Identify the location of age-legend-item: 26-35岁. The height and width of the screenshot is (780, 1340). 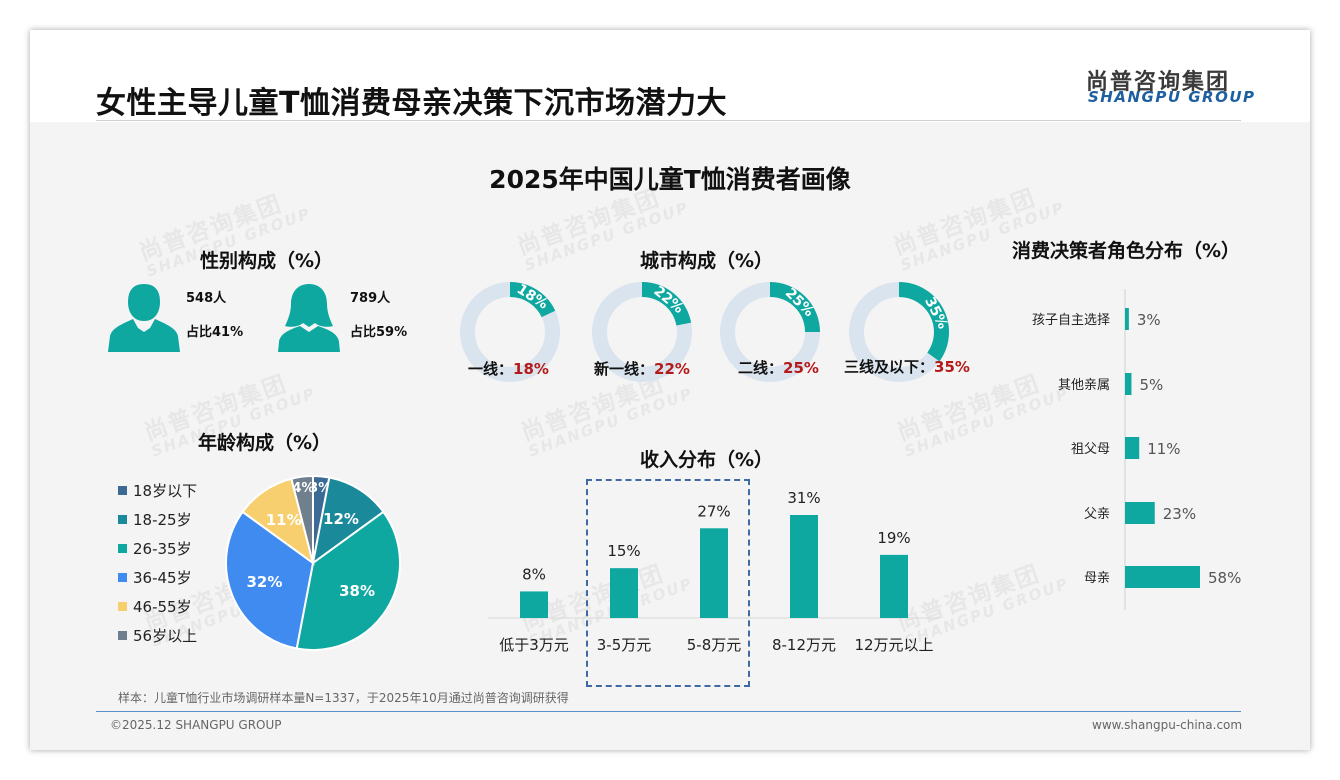
(155, 548).